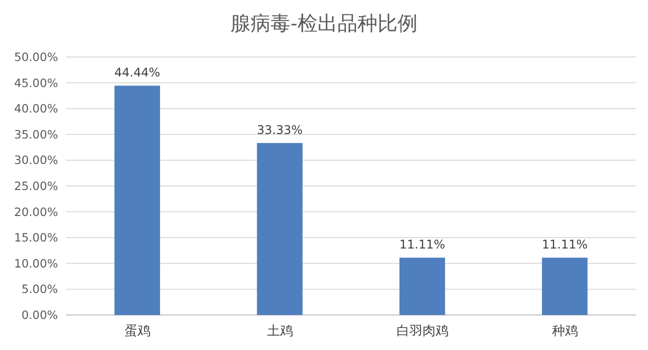 Image resolution: width=648 pixels, height=350 pixels. What do you see at coordinates (39, 315) in the screenshot?
I see `y-tick-label: 0.00%` at bounding box center [39, 315].